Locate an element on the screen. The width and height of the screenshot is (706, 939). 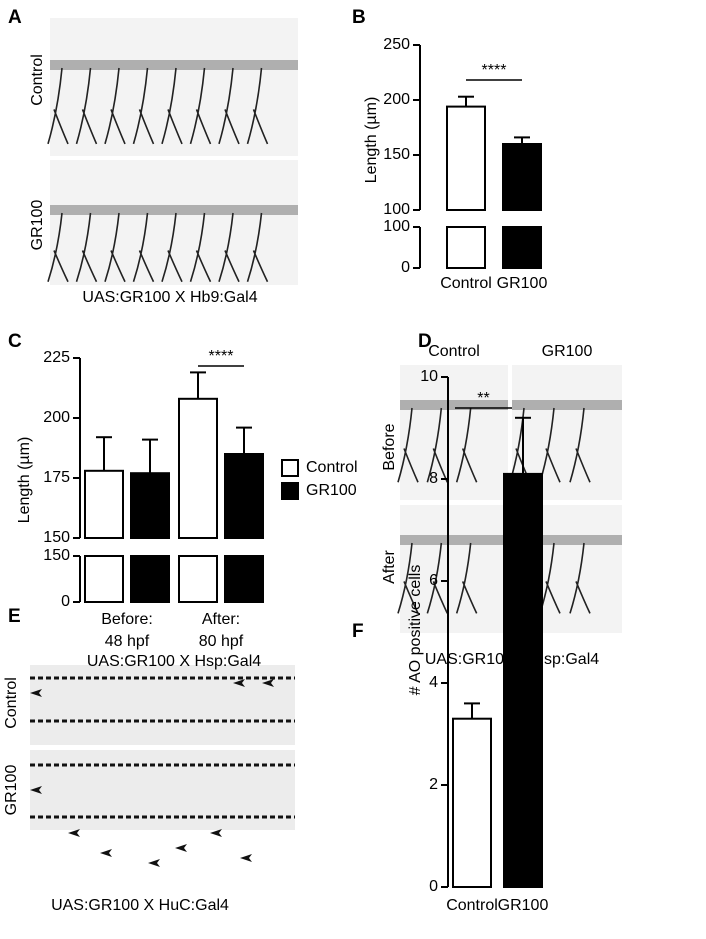
x-tick-sublabel: 80 hpf is located at coordinates (221, 641).